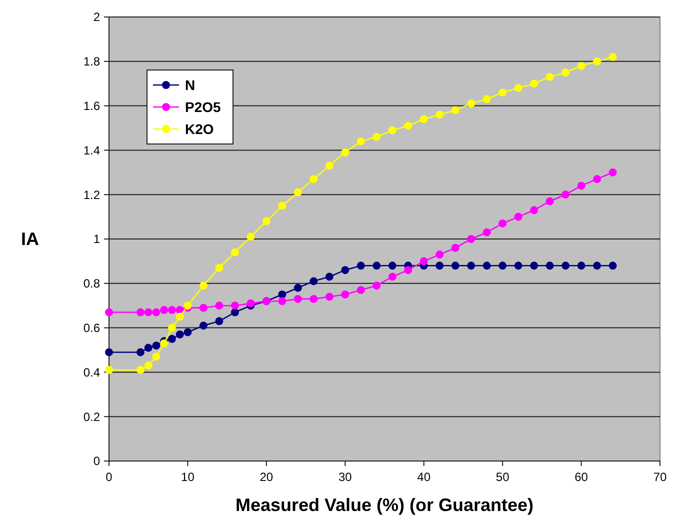 The height and width of the screenshot is (519, 673). I want to click on x-tick-label: 40, so click(424, 477).